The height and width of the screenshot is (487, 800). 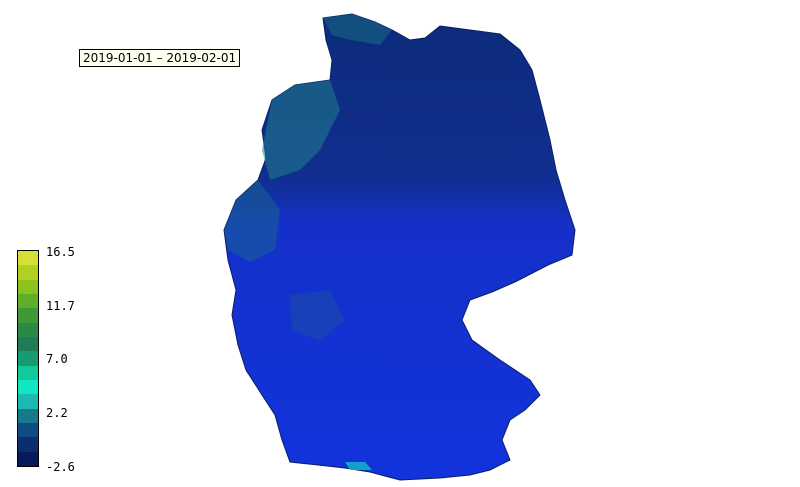 What do you see at coordinates (57, 413) in the screenshot?
I see `legend-tick-4: 2.2` at bounding box center [57, 413].